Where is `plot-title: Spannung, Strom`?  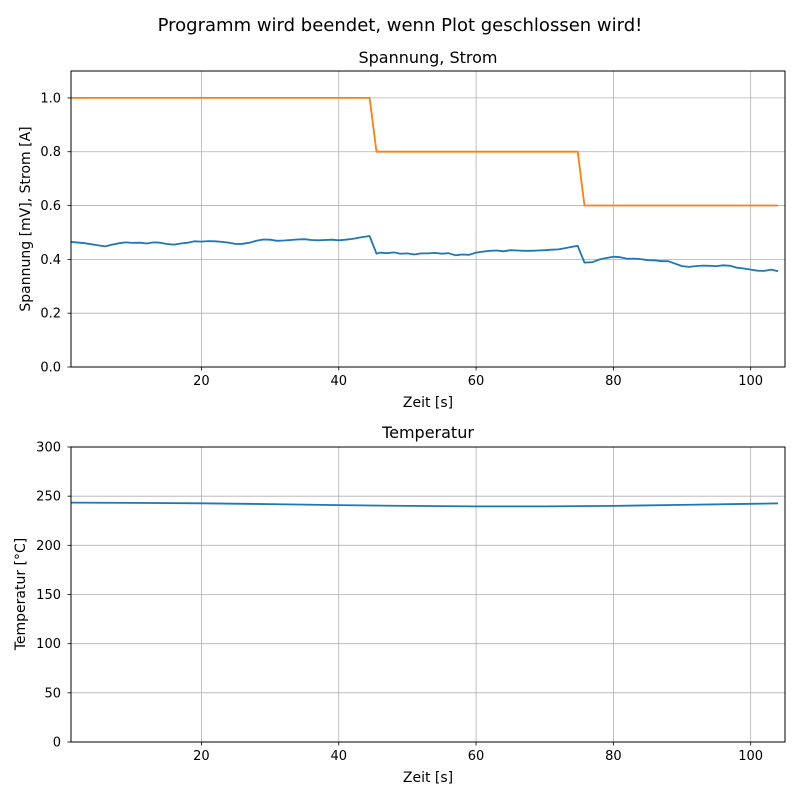
plot-title: Spannung, Strom is located at coordinates (427, 57).